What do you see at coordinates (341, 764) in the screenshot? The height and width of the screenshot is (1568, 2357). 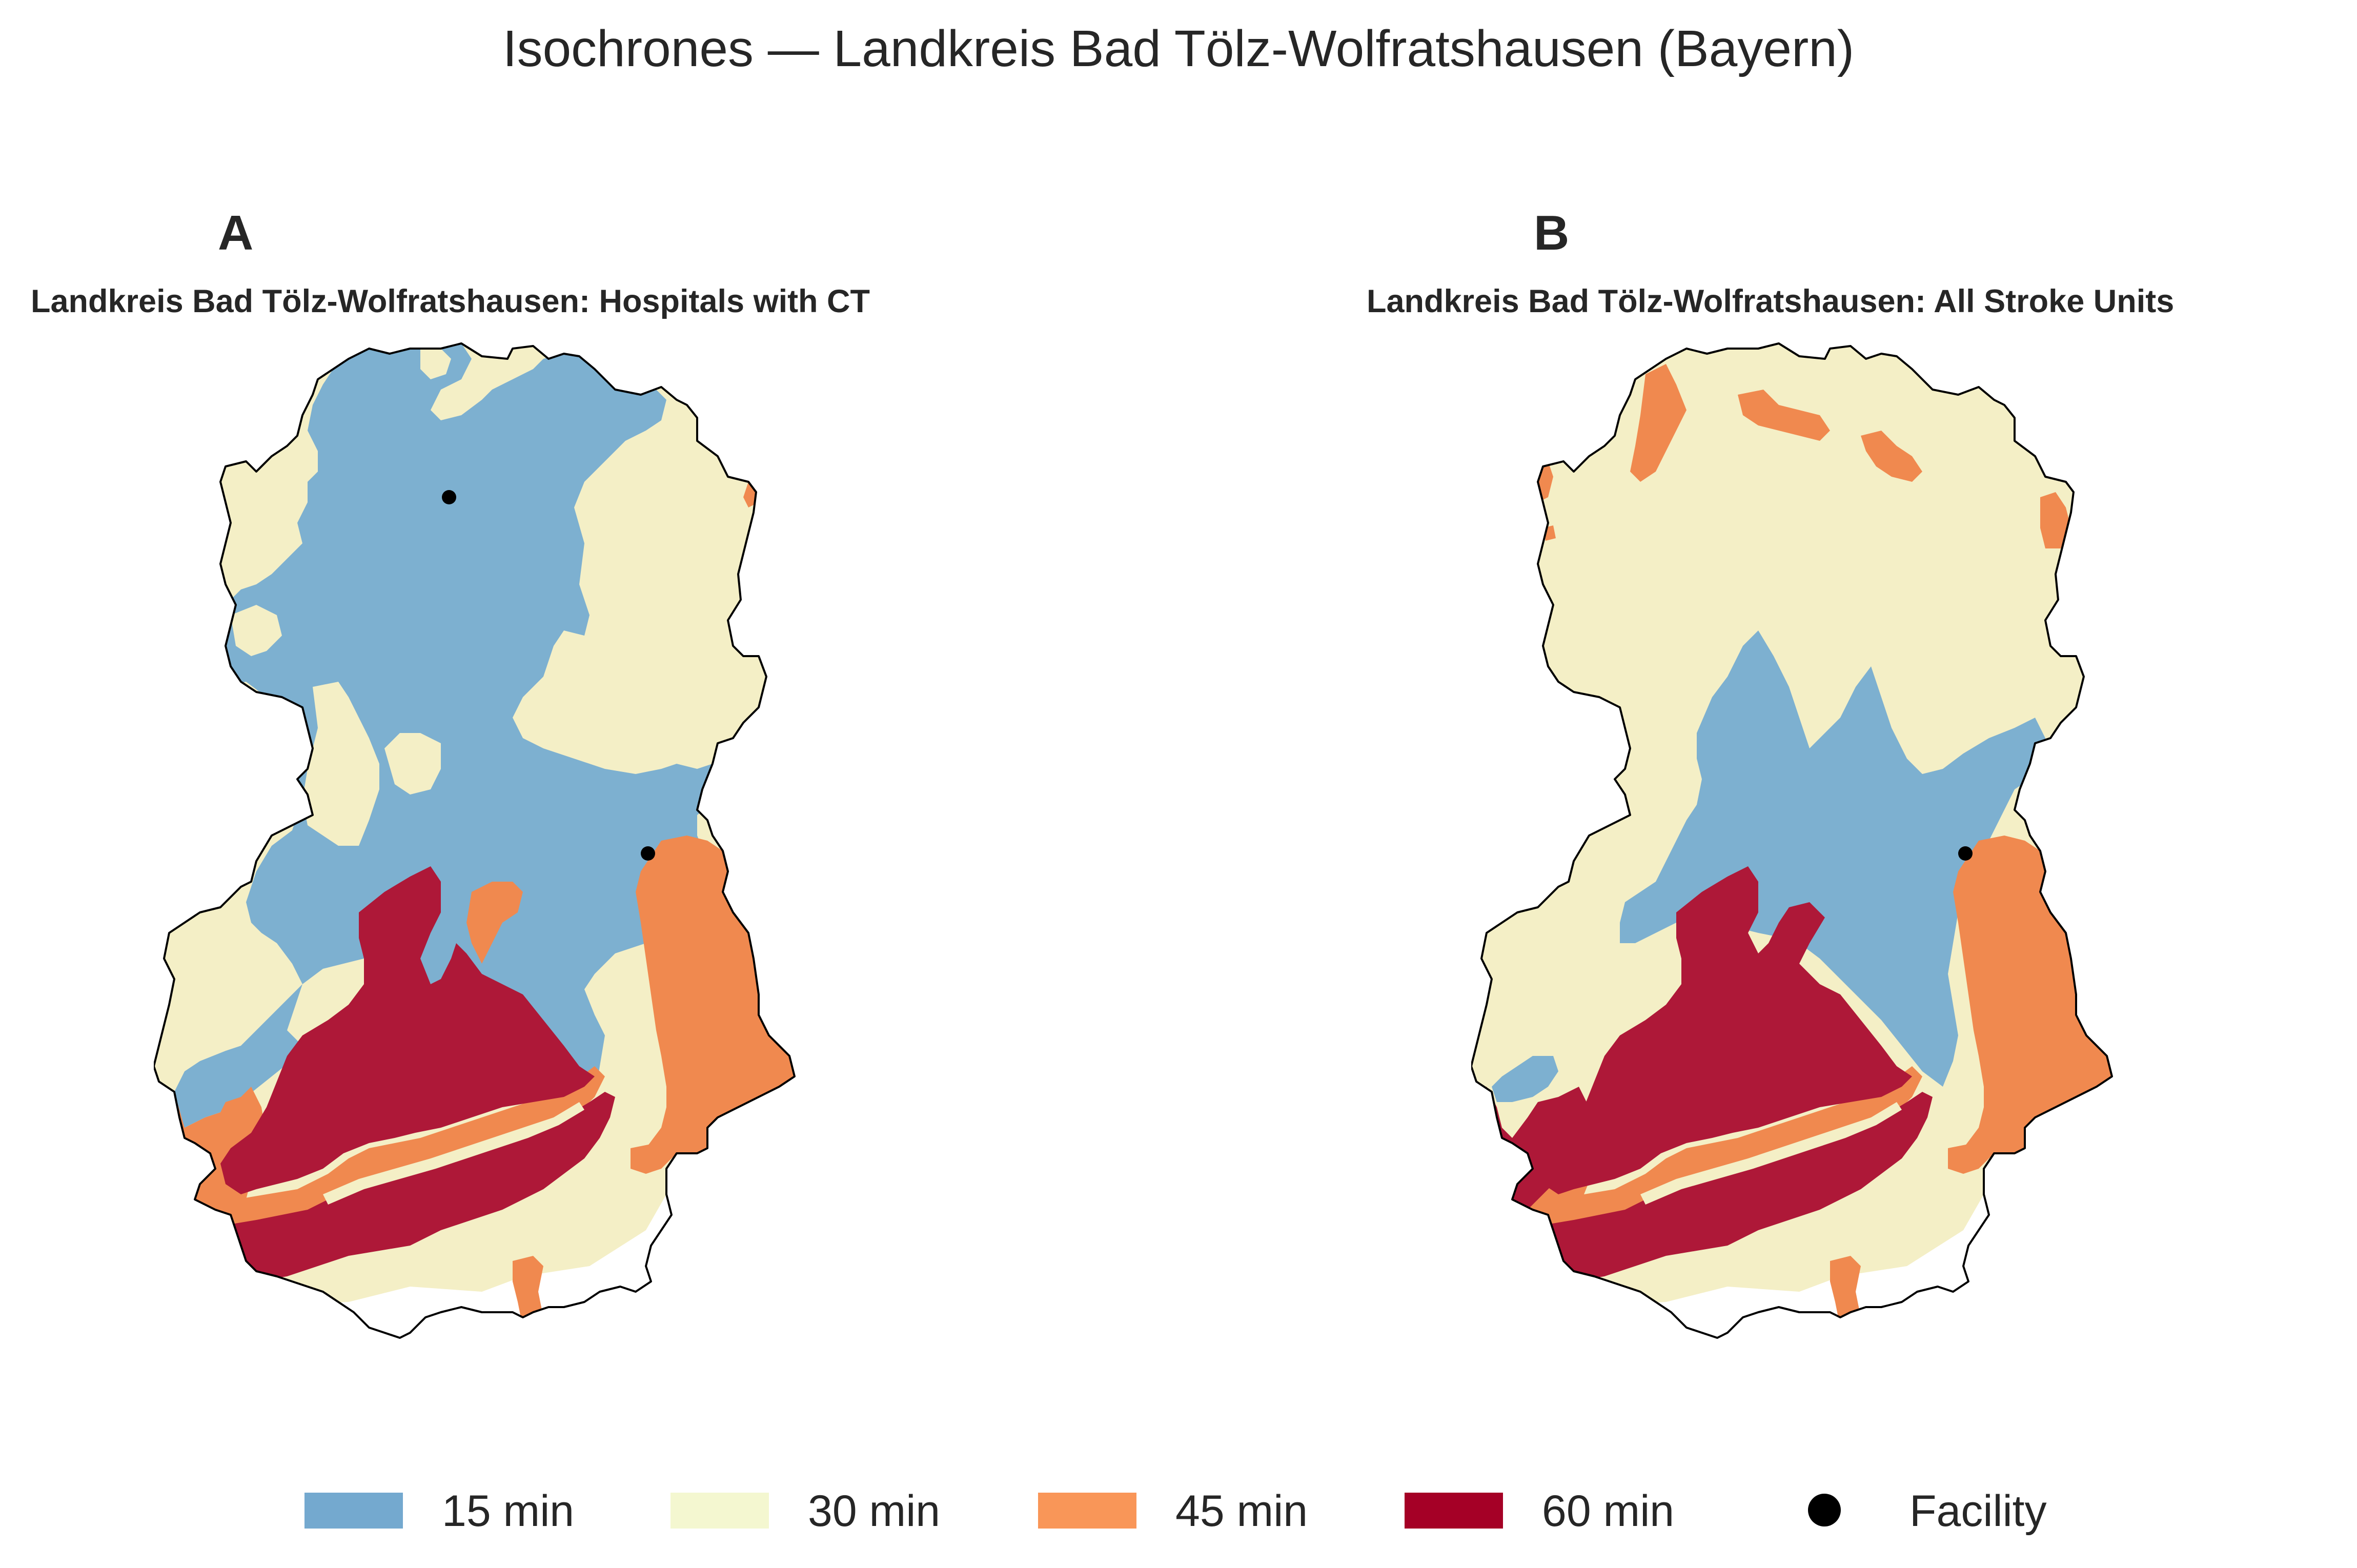 I see `isochrone-30-hole-3-a` at bounding box center [341, 764].